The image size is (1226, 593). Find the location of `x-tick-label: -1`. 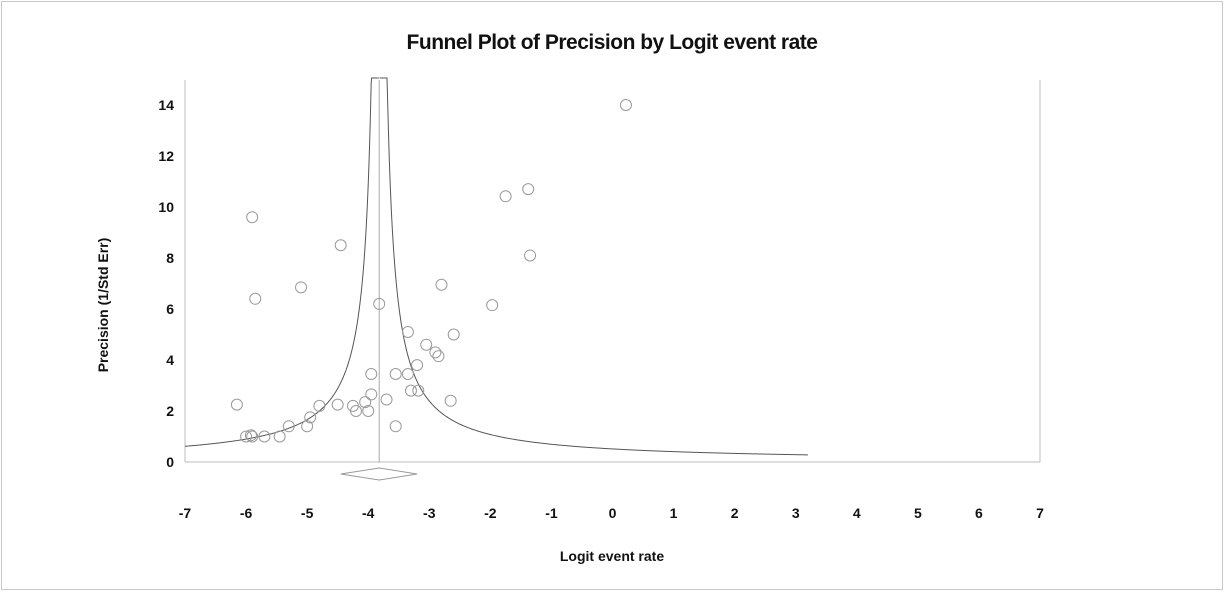

x-tick-label: -1 is located at coordinates (551, 513).